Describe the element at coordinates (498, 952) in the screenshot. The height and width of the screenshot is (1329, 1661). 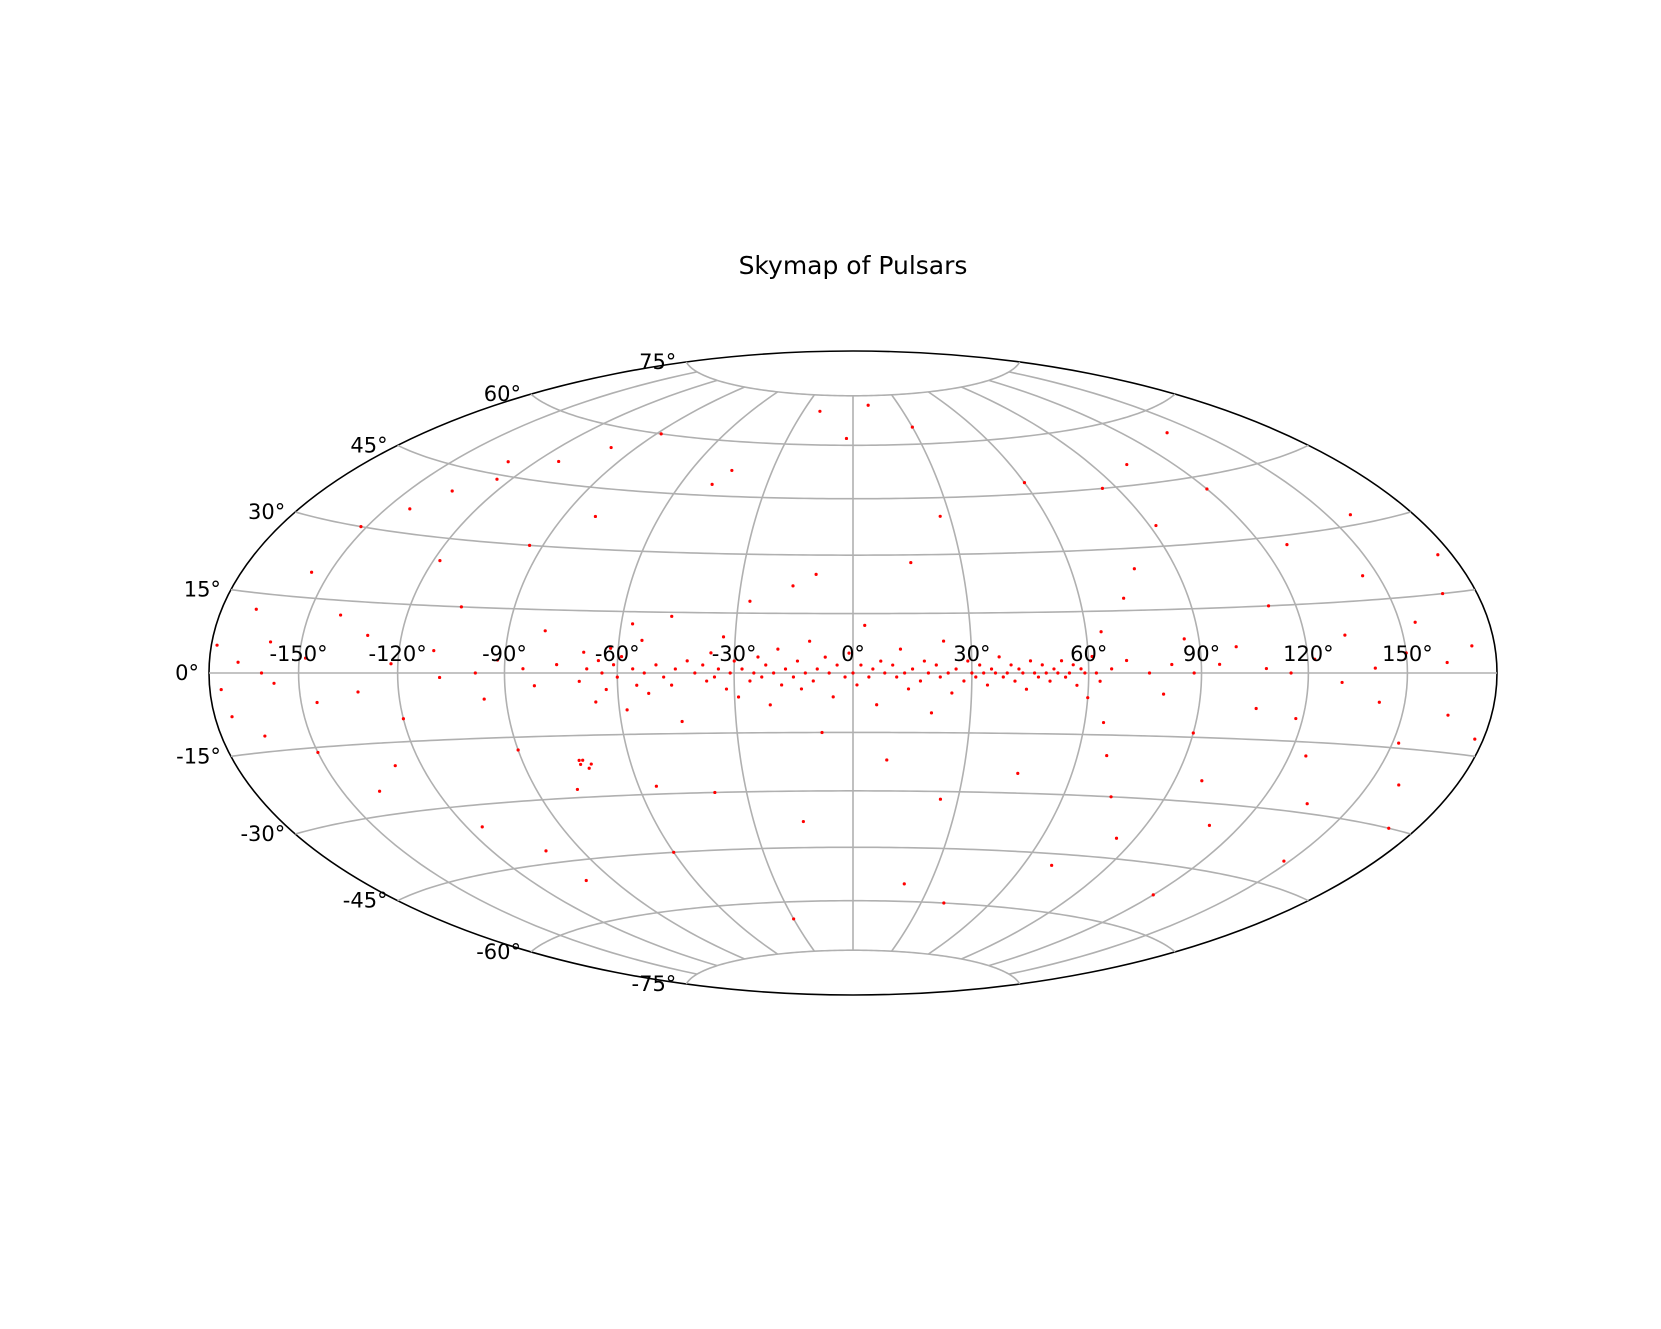
I see `latitude-tick-label: -60°` at that location.